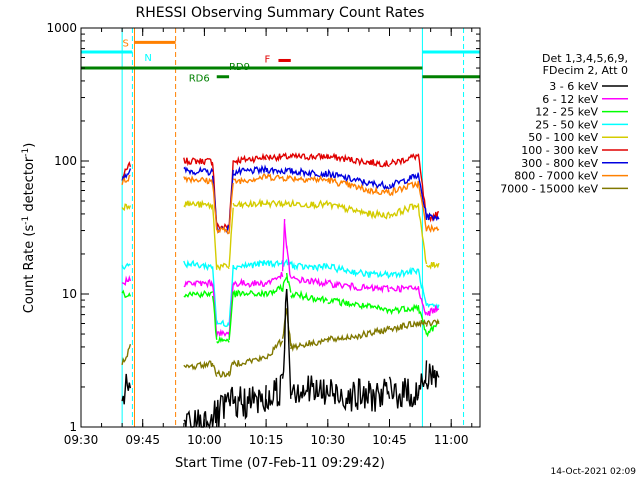 The height and width of the screenshot is (480, 640). Describe the element at coordinates (125, 43) in the screenshot. I see `flag-label-S: S` at that location.